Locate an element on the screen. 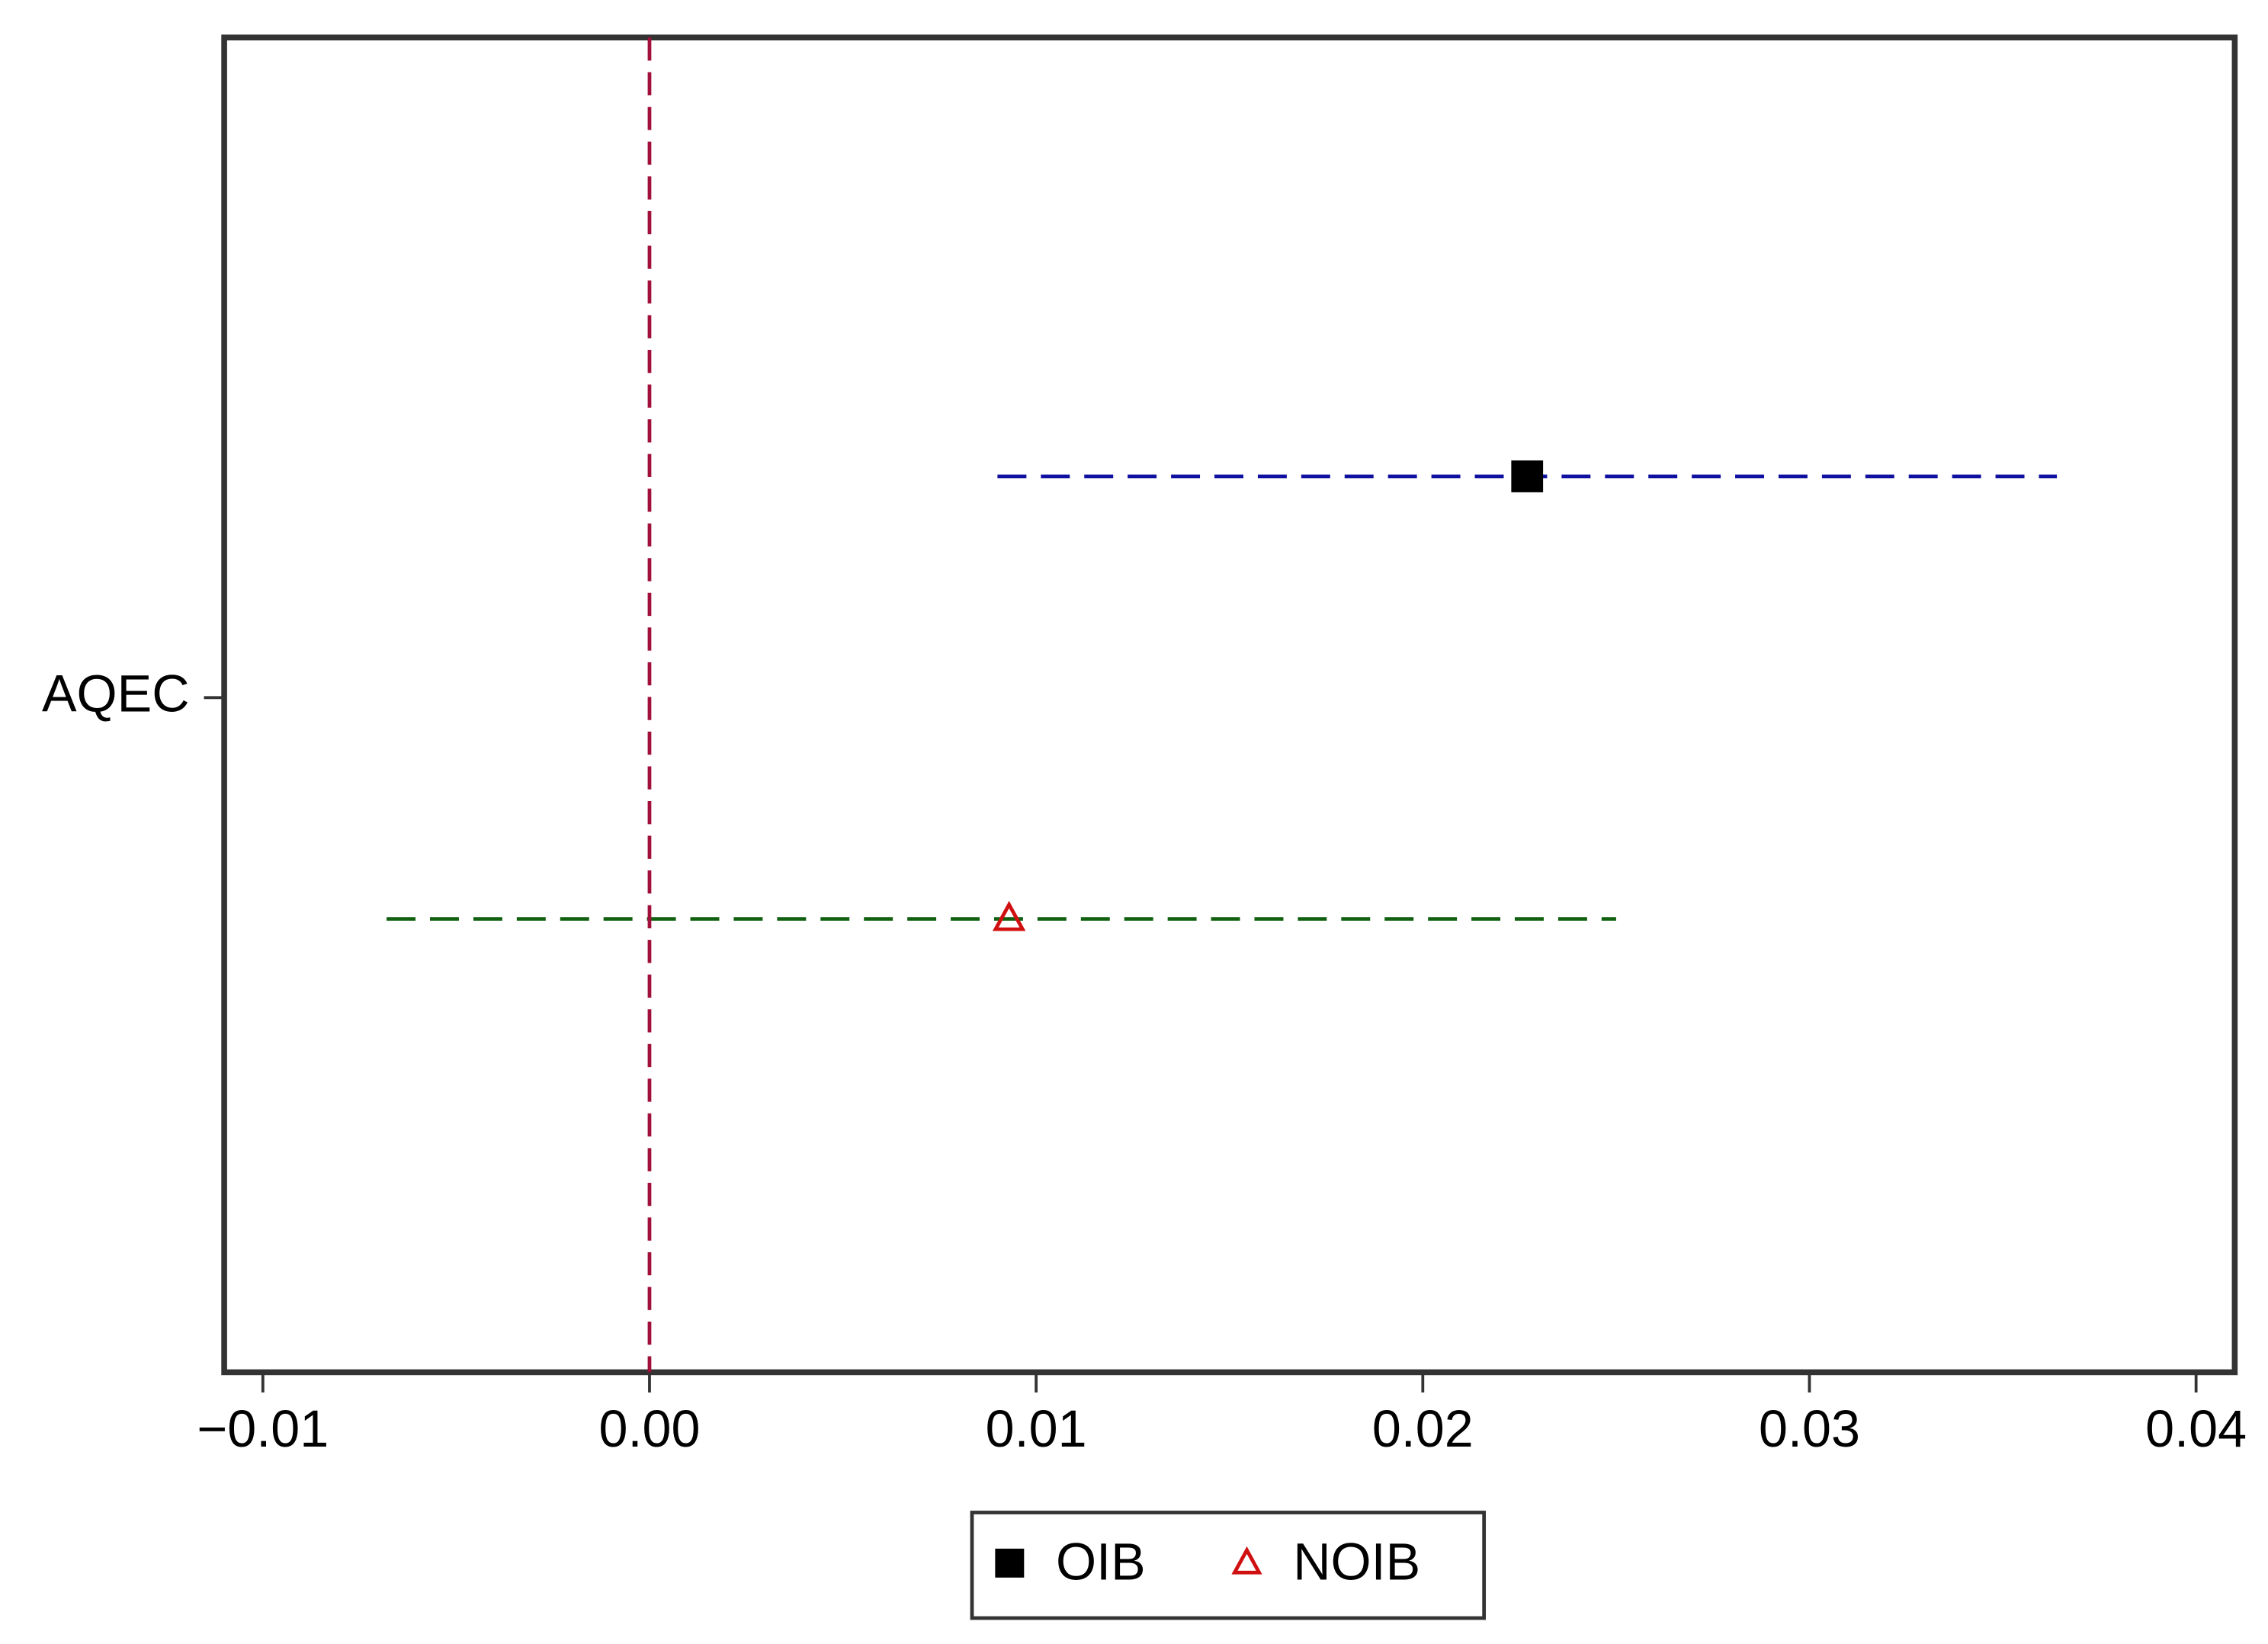 The width and height of the screenshot is (2268, 1644). y-tick-label: AQEC is located at coordinates (116, 694).